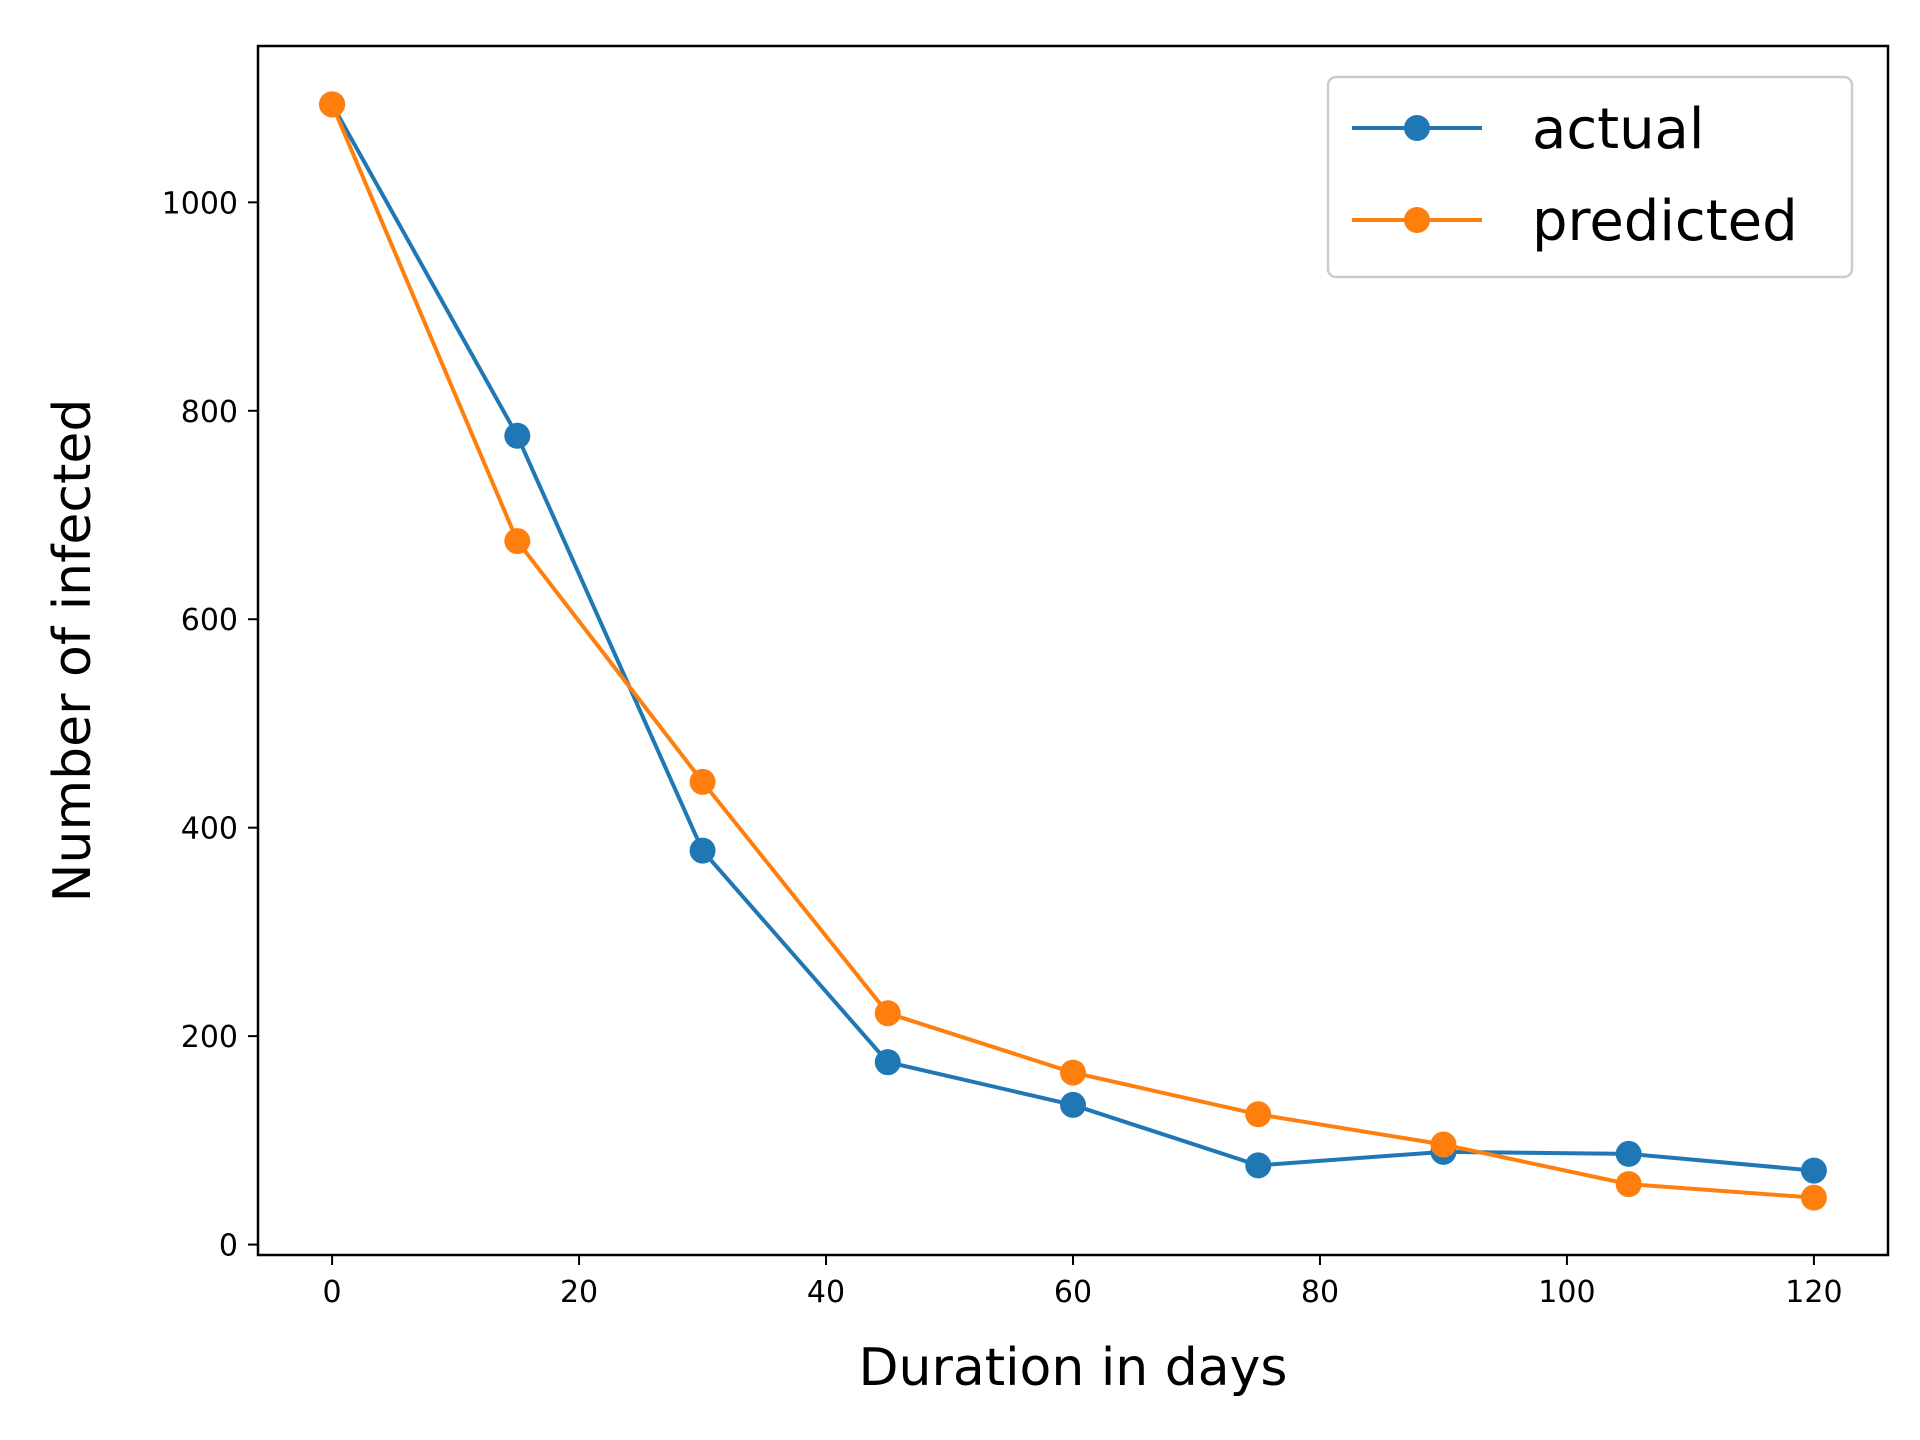  Describe the element at coordinates (1665, 221) in the screenshot. I see `legend-label: predicted` at that location.